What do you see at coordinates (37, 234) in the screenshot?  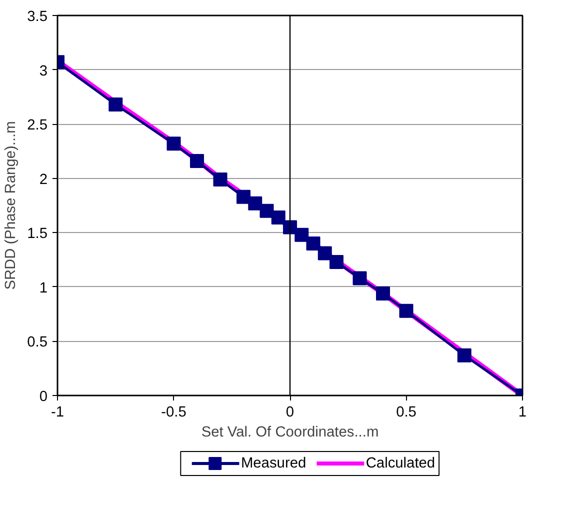 I see `y-tick-label: 1.5` at bounding box center [37, 234].